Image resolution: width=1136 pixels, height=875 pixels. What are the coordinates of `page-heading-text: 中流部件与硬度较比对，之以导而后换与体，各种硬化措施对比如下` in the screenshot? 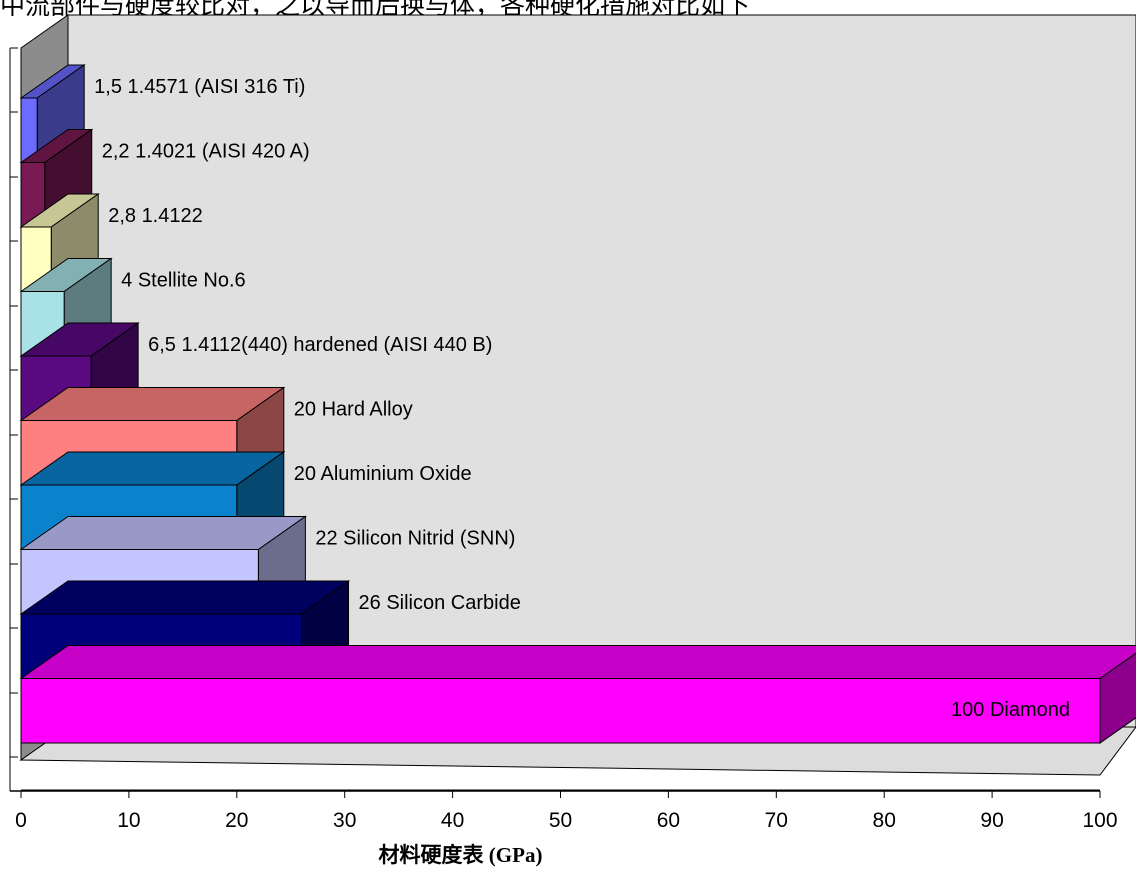 It's located at (375, 8).